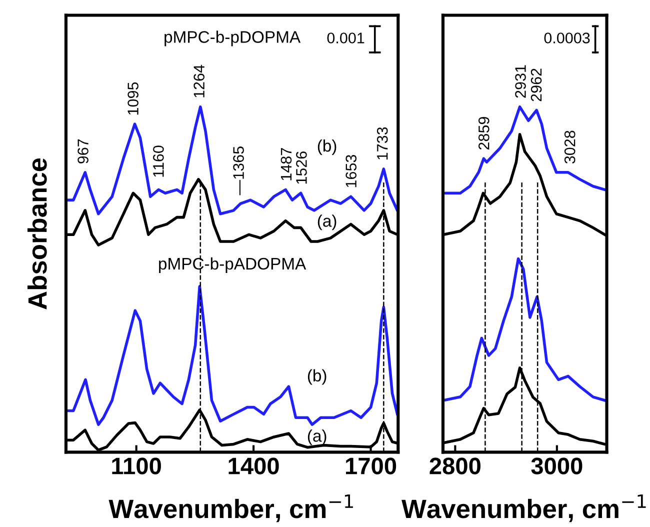 The height and width of the screenshot is (527, 650). What do you see at coordinates (83, 151) in the screenshot?
I see `annotation: 967` at bounding box center [83, 151].